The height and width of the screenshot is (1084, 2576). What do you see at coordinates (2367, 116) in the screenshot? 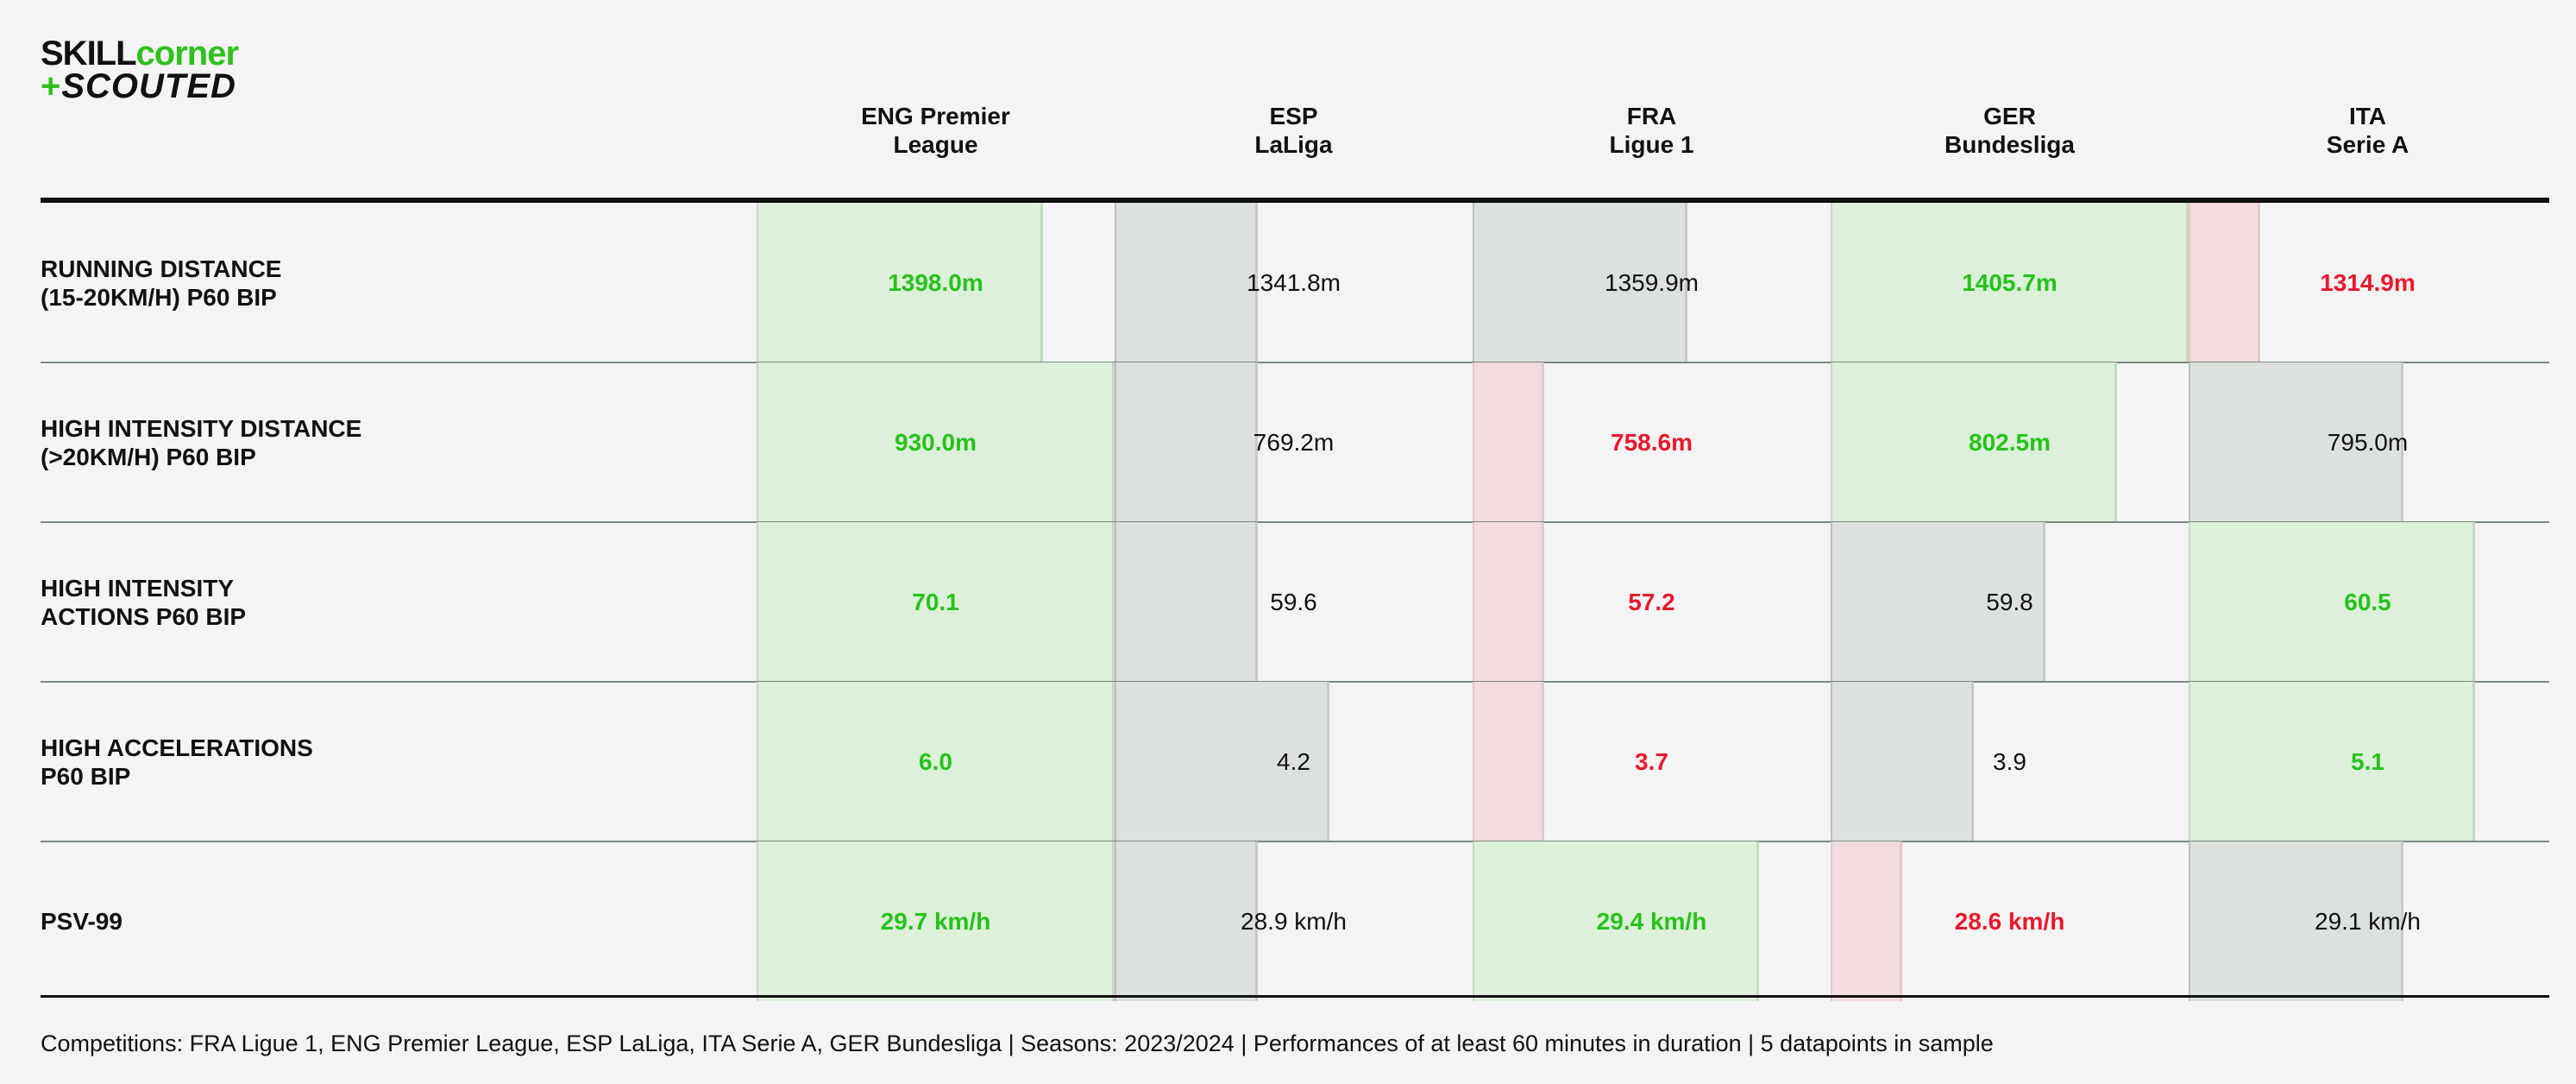
I see `column-header-line: ITA` at bounding box center [2367, 116].